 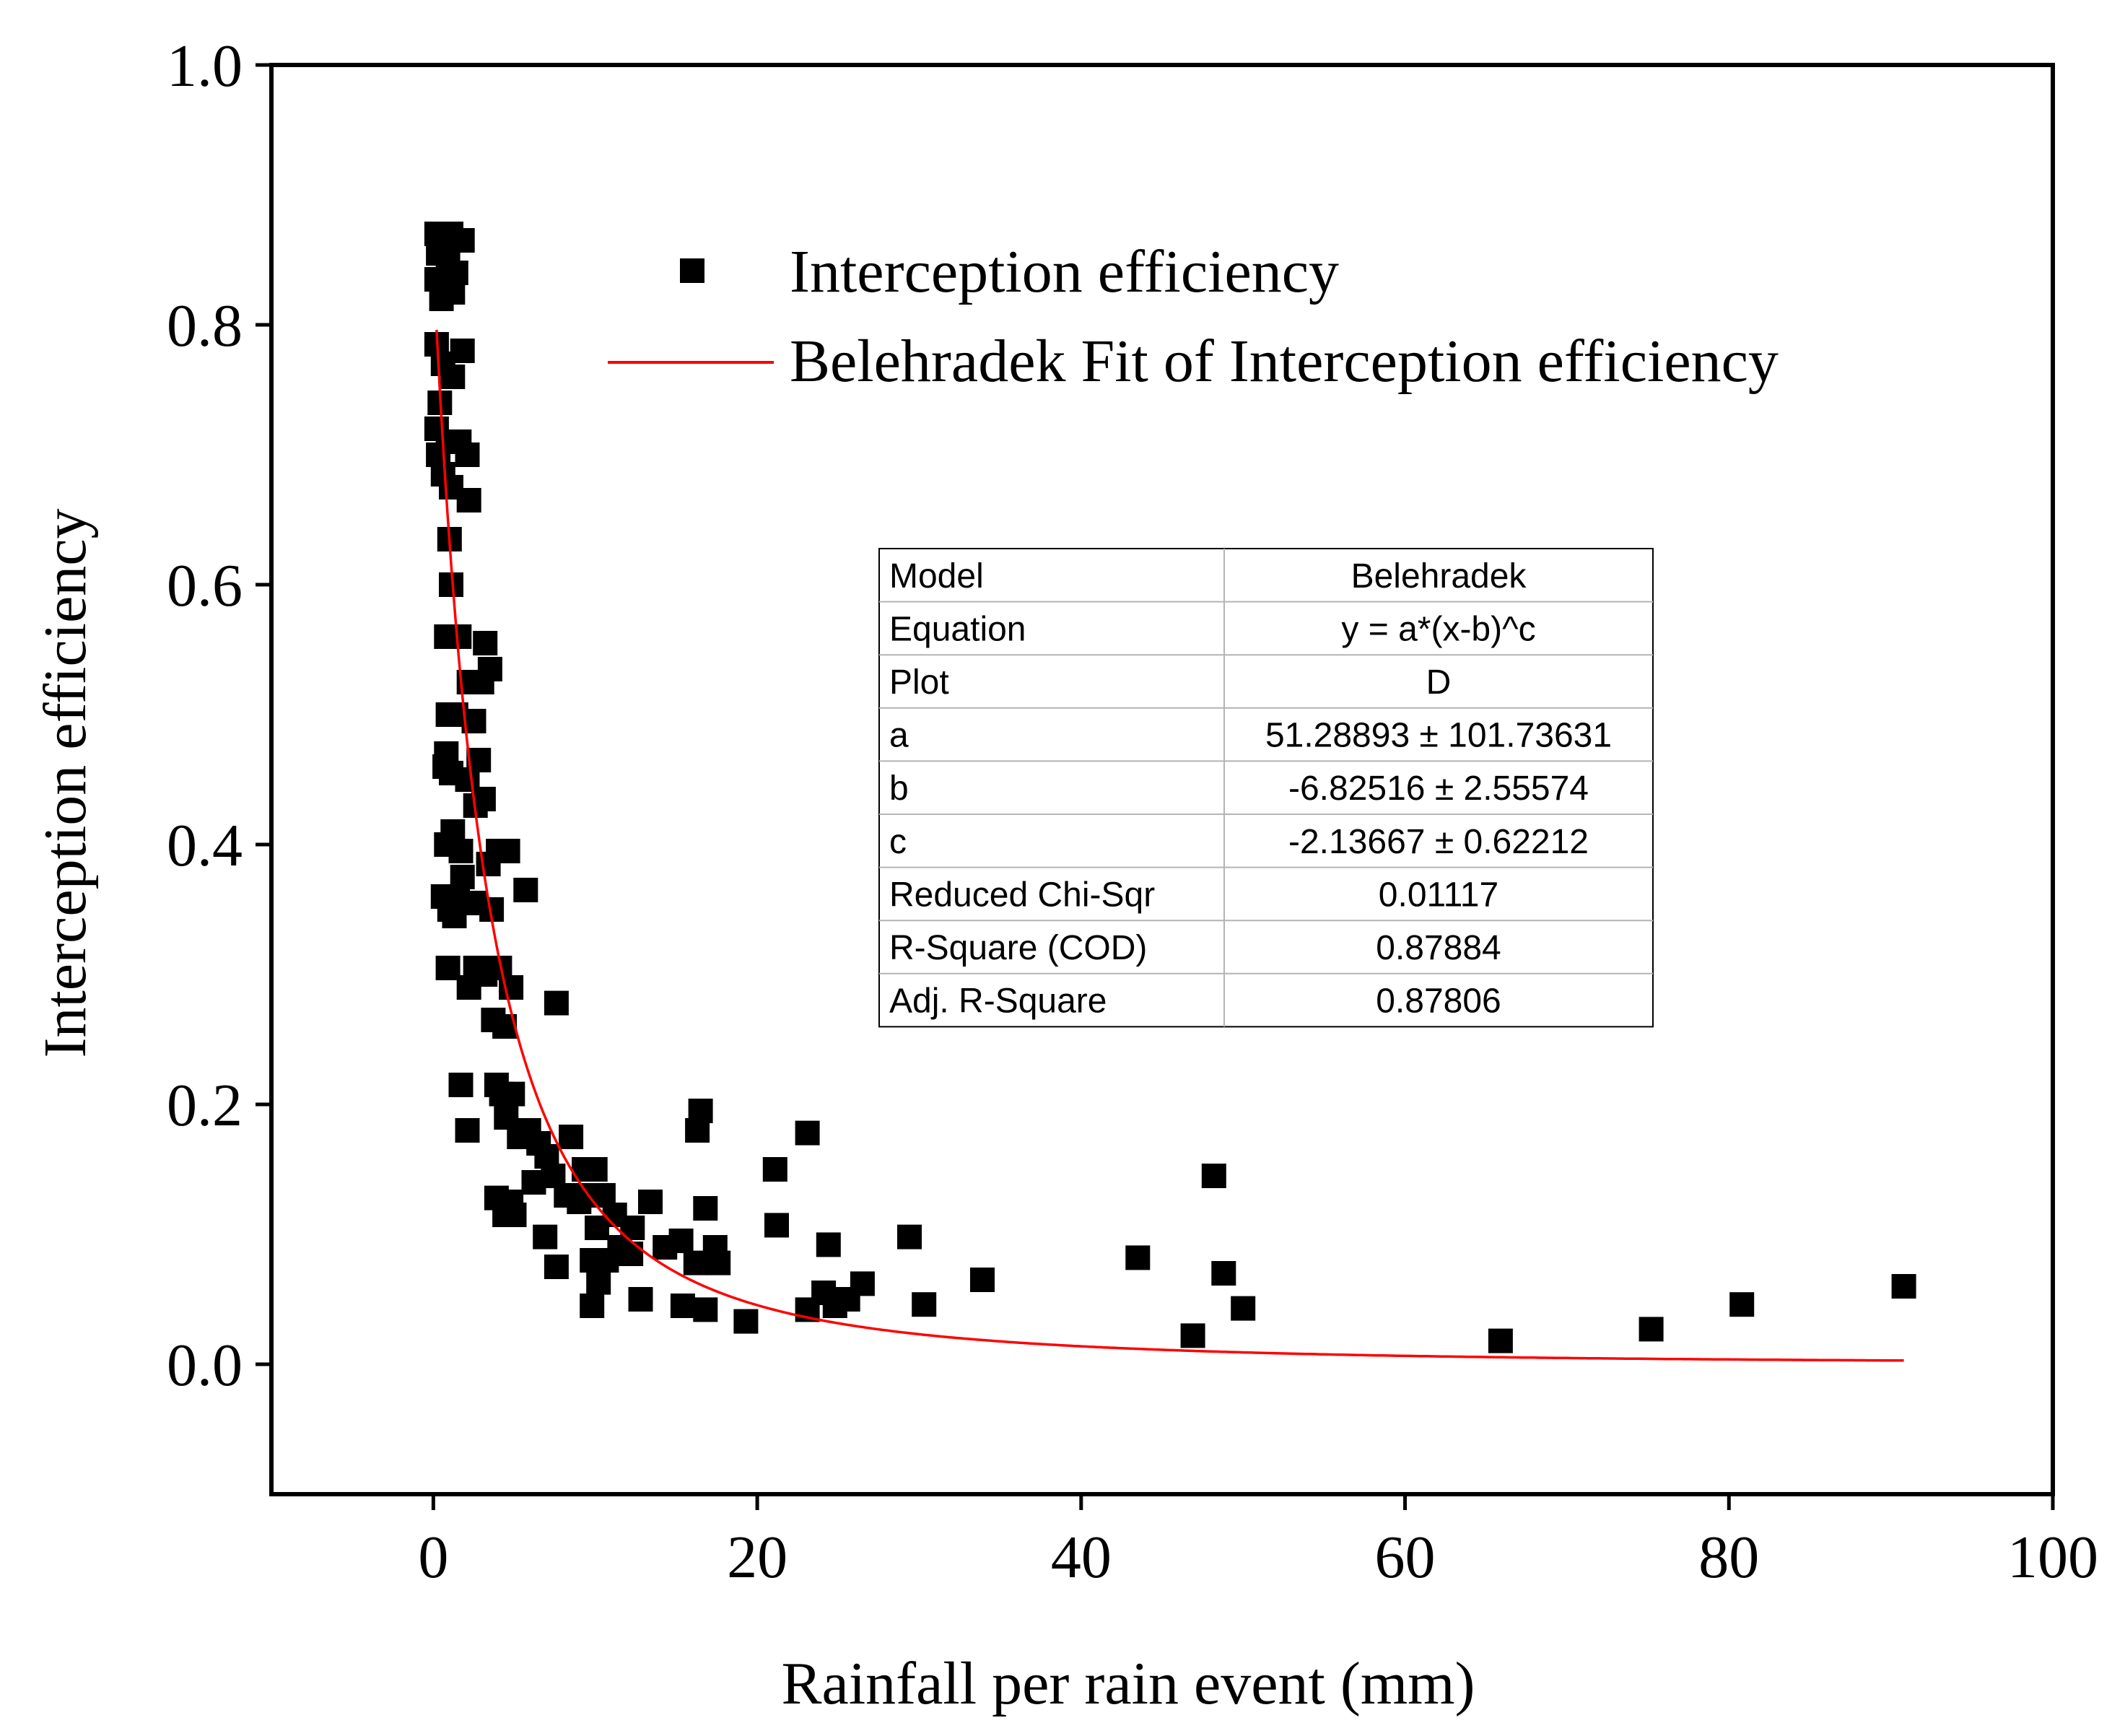 What do you see at coordinates (919, 682) in the screenshot?
I see `table-cell-label: Plot` at bounding box center [919, 682].